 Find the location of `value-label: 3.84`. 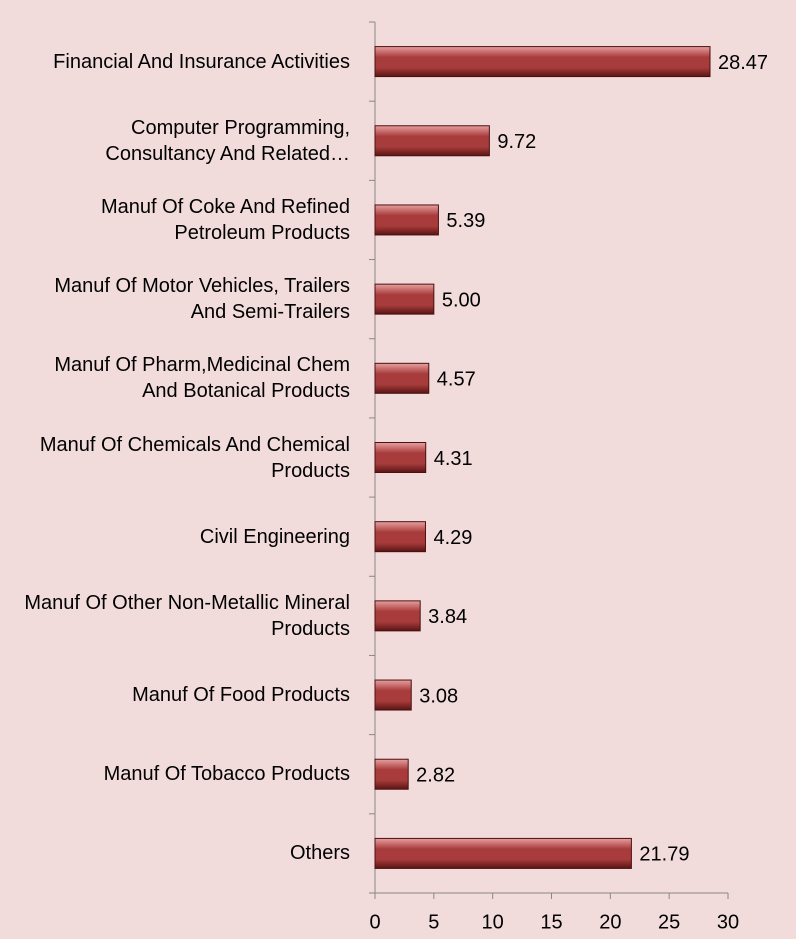

value-label: 3.84 is located at coordinates (447, 617).